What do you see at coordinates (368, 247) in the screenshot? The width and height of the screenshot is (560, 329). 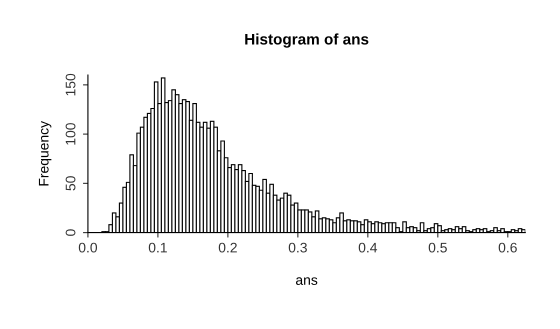 I see `x-tick-label: 0.4` at bounding box center [368, 247].